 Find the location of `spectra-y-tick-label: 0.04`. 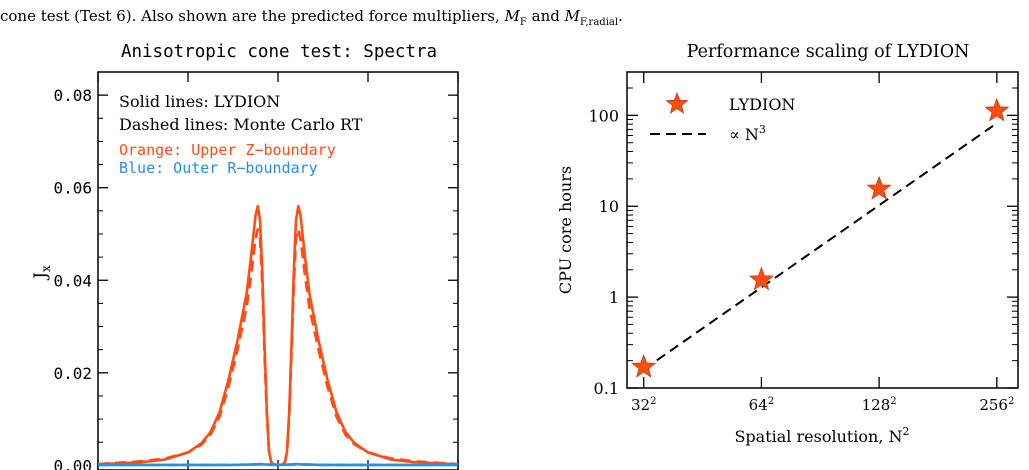

spectra-y-tick-label: 0.04 is located at coordinates (72, 280).